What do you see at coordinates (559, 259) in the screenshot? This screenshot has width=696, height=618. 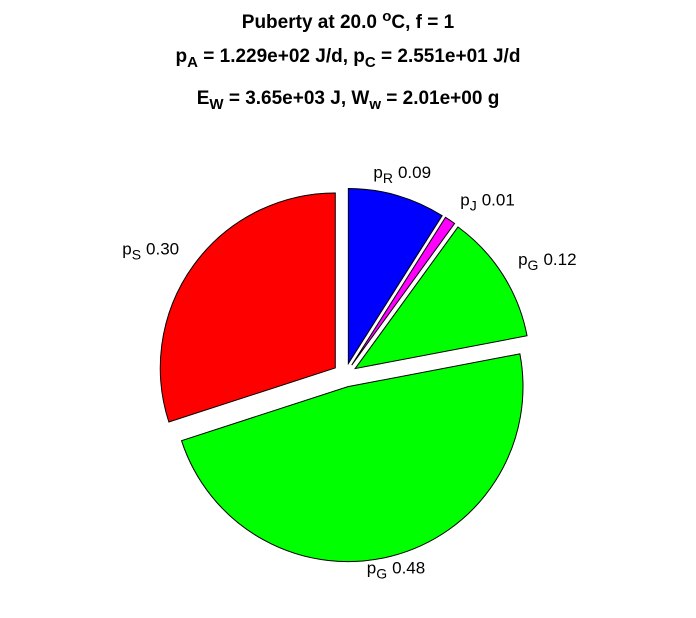 I see `label-value: 0.12` at bounding box center [559, 259].